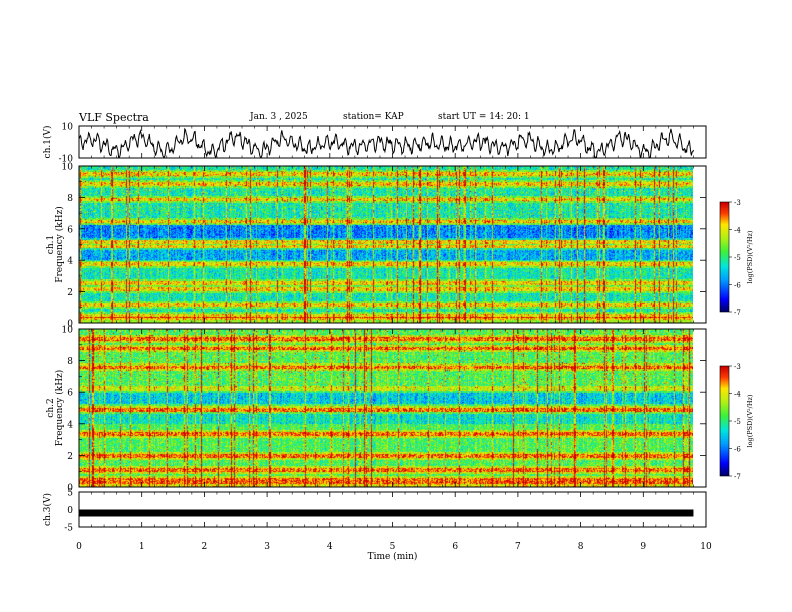 Image resolution: width=792 pixels, height=612 pixels. What do you see at coordinates (518, 547) in the screenshot?
I see `x-tick-label: 7` at bounding box center [518, 547].